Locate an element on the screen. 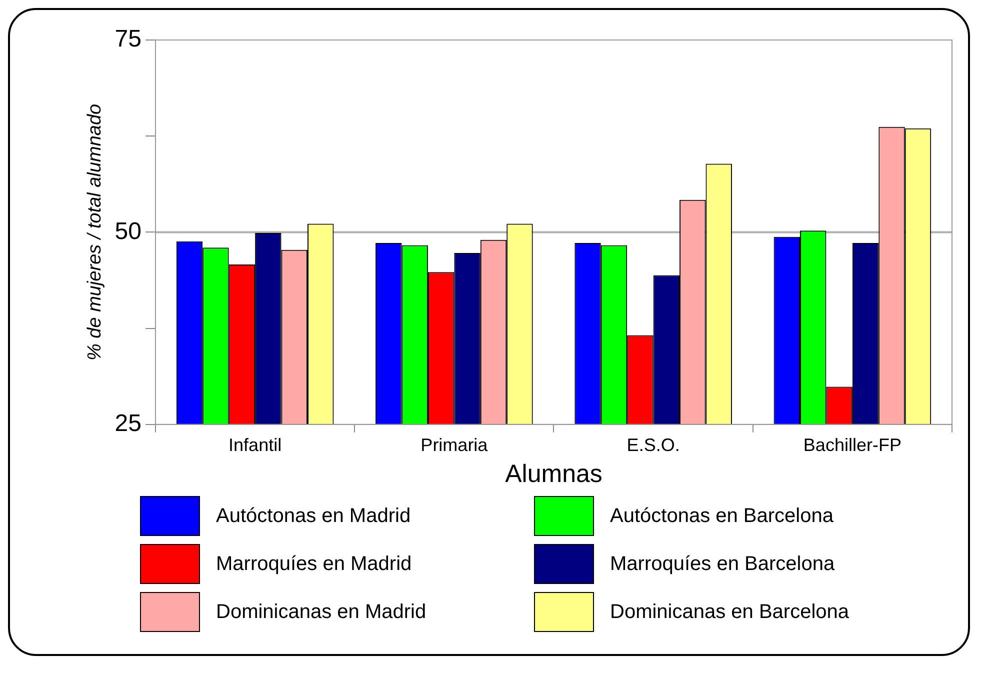  legend-label: Autóctonas en Madrid is located at coordinates (313, 516).